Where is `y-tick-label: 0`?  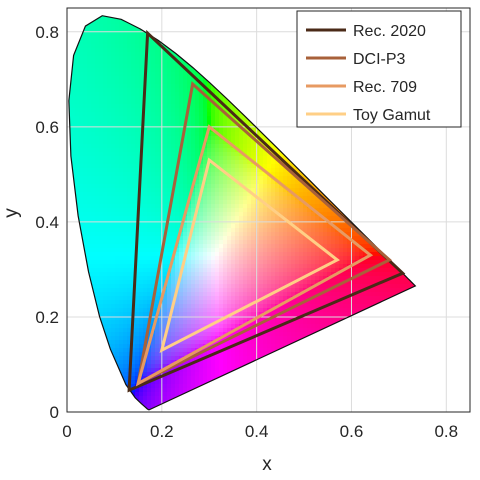 y-tick-label: 0 is located at coordinates (54, 412).